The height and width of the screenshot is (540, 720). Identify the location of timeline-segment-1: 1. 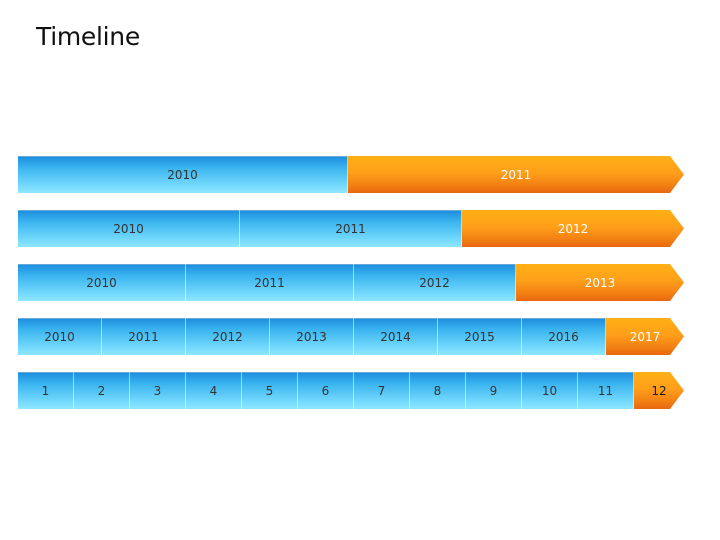
(46, 390).